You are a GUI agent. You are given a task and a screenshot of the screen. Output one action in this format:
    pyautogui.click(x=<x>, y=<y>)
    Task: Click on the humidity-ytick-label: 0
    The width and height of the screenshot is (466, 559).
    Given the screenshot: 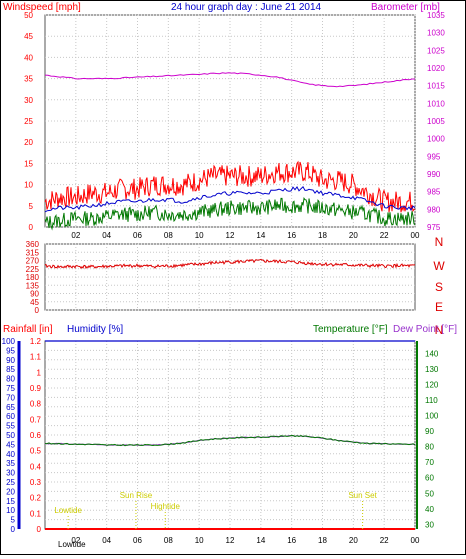 What is the action you would take?
    pyautogui.click(x=13, y=529)
    